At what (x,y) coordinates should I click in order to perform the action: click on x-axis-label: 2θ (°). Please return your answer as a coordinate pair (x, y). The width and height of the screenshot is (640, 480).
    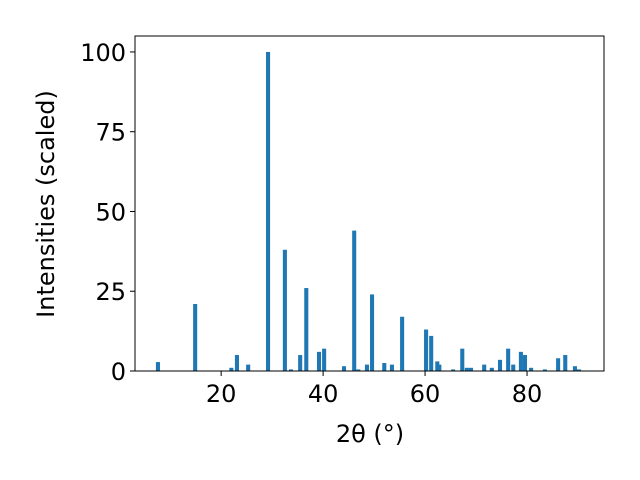
    Looking at the image, I should click on (370, 434).